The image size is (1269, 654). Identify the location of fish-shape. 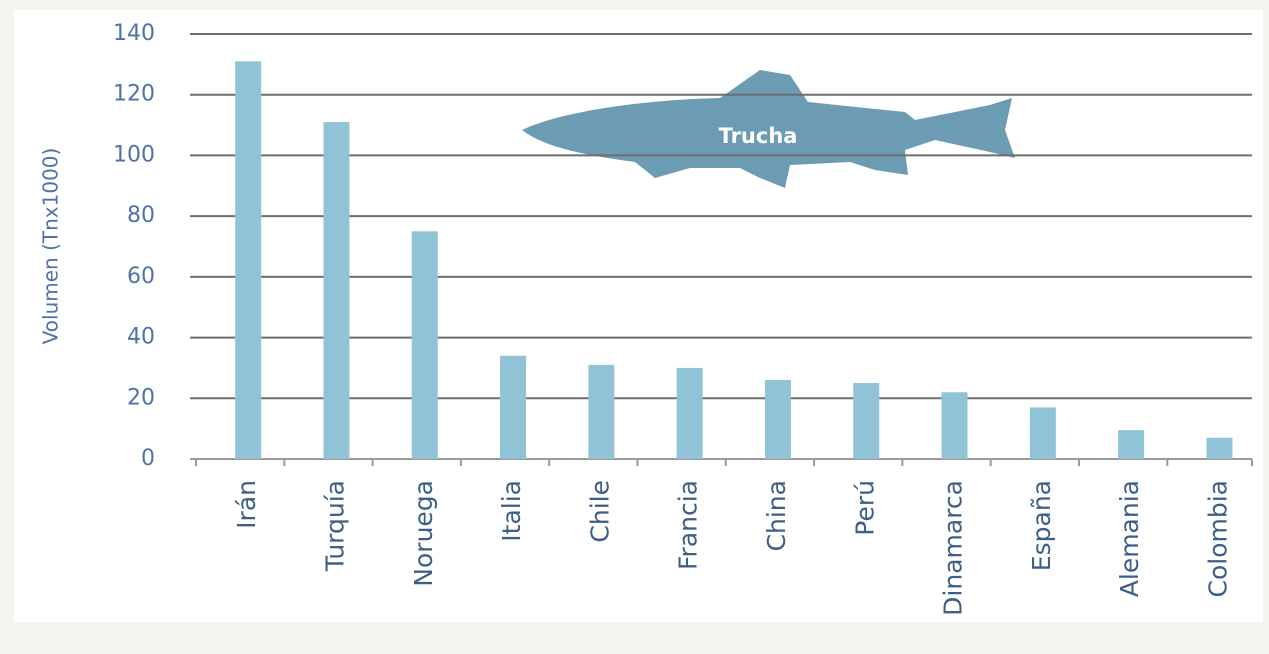
(768, 129).